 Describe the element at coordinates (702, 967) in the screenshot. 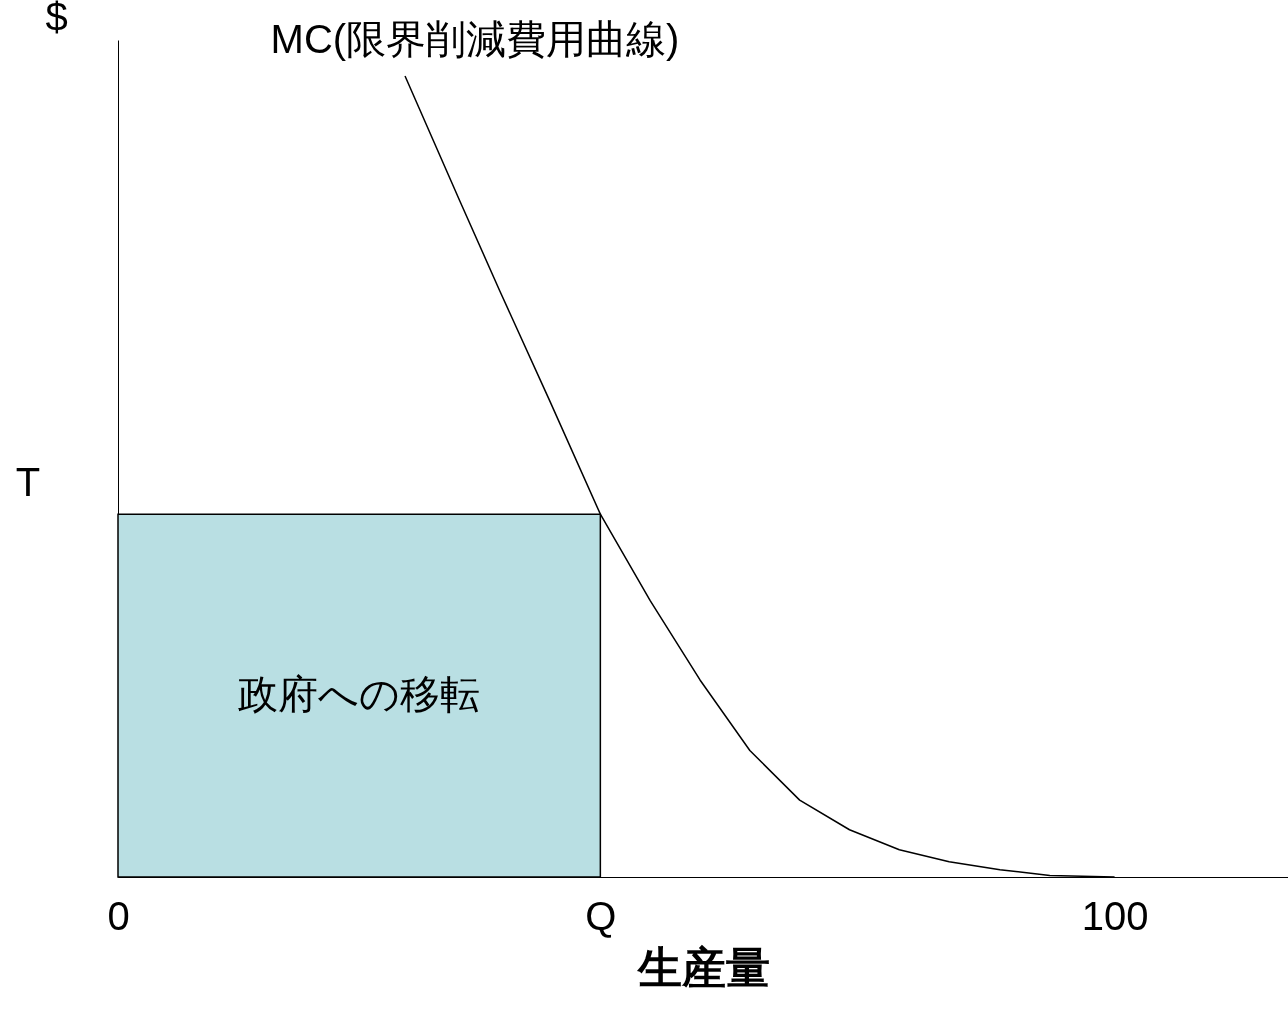

I see `x-axis-title: 生産量` at that location.